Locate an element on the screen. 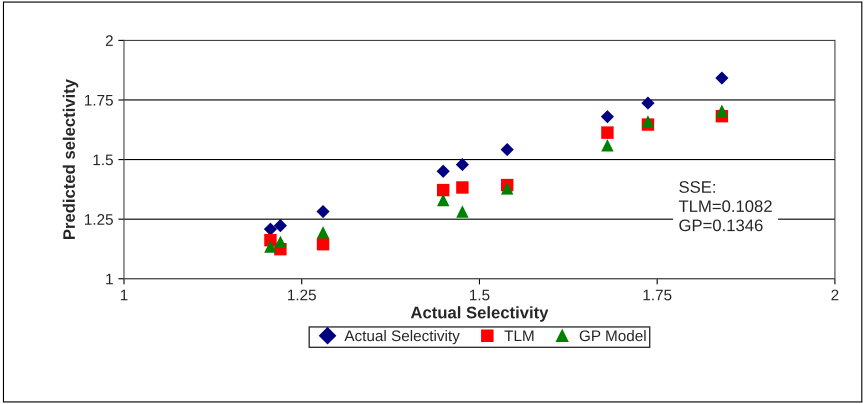 The width and height of the screenshot is (867, 404). x-tick-label: 1.75 is located at coordinates (657, 295).